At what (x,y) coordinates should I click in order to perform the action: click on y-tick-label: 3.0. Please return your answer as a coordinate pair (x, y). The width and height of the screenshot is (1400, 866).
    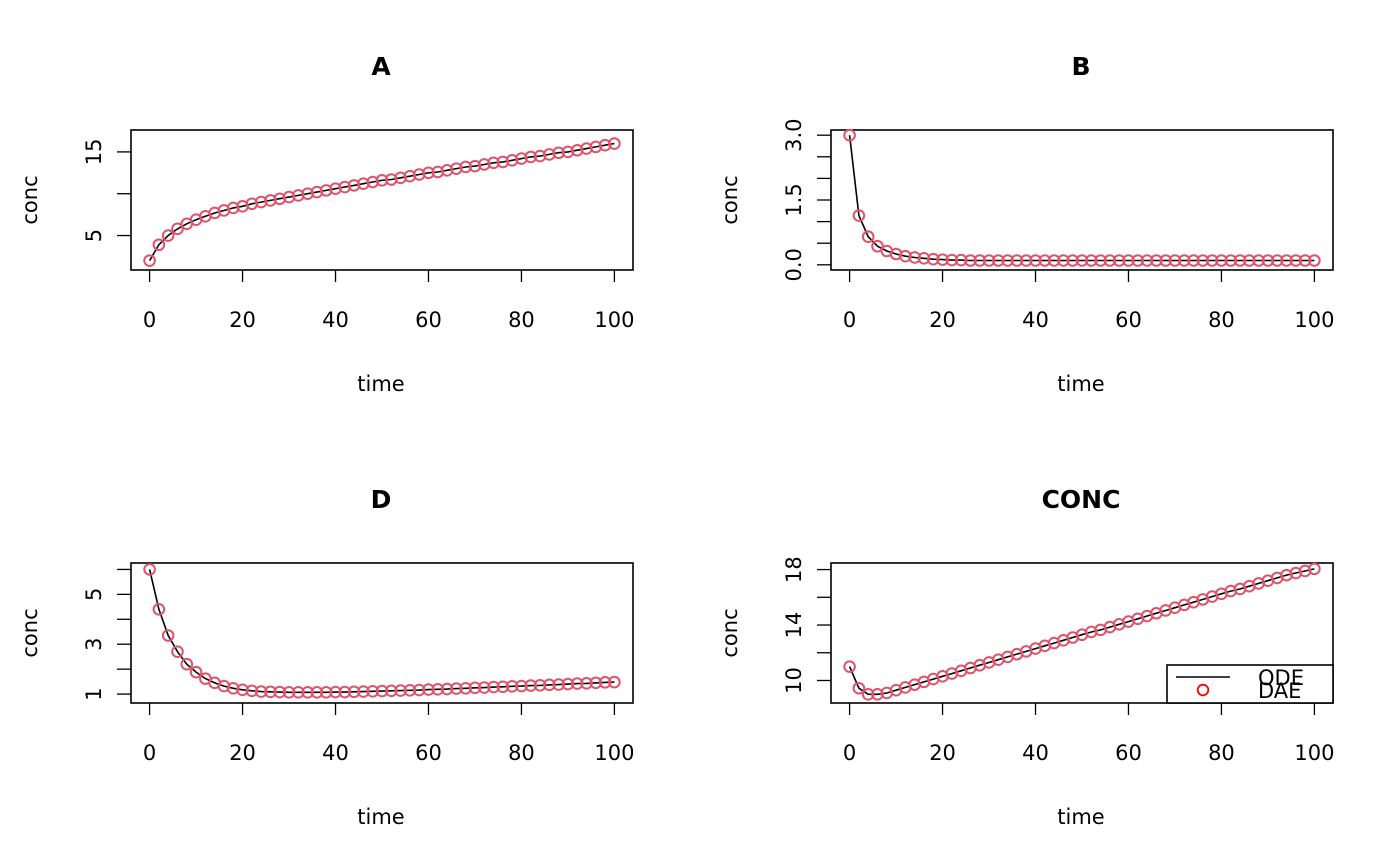
    Looking at the image, I should click on (794, 134).